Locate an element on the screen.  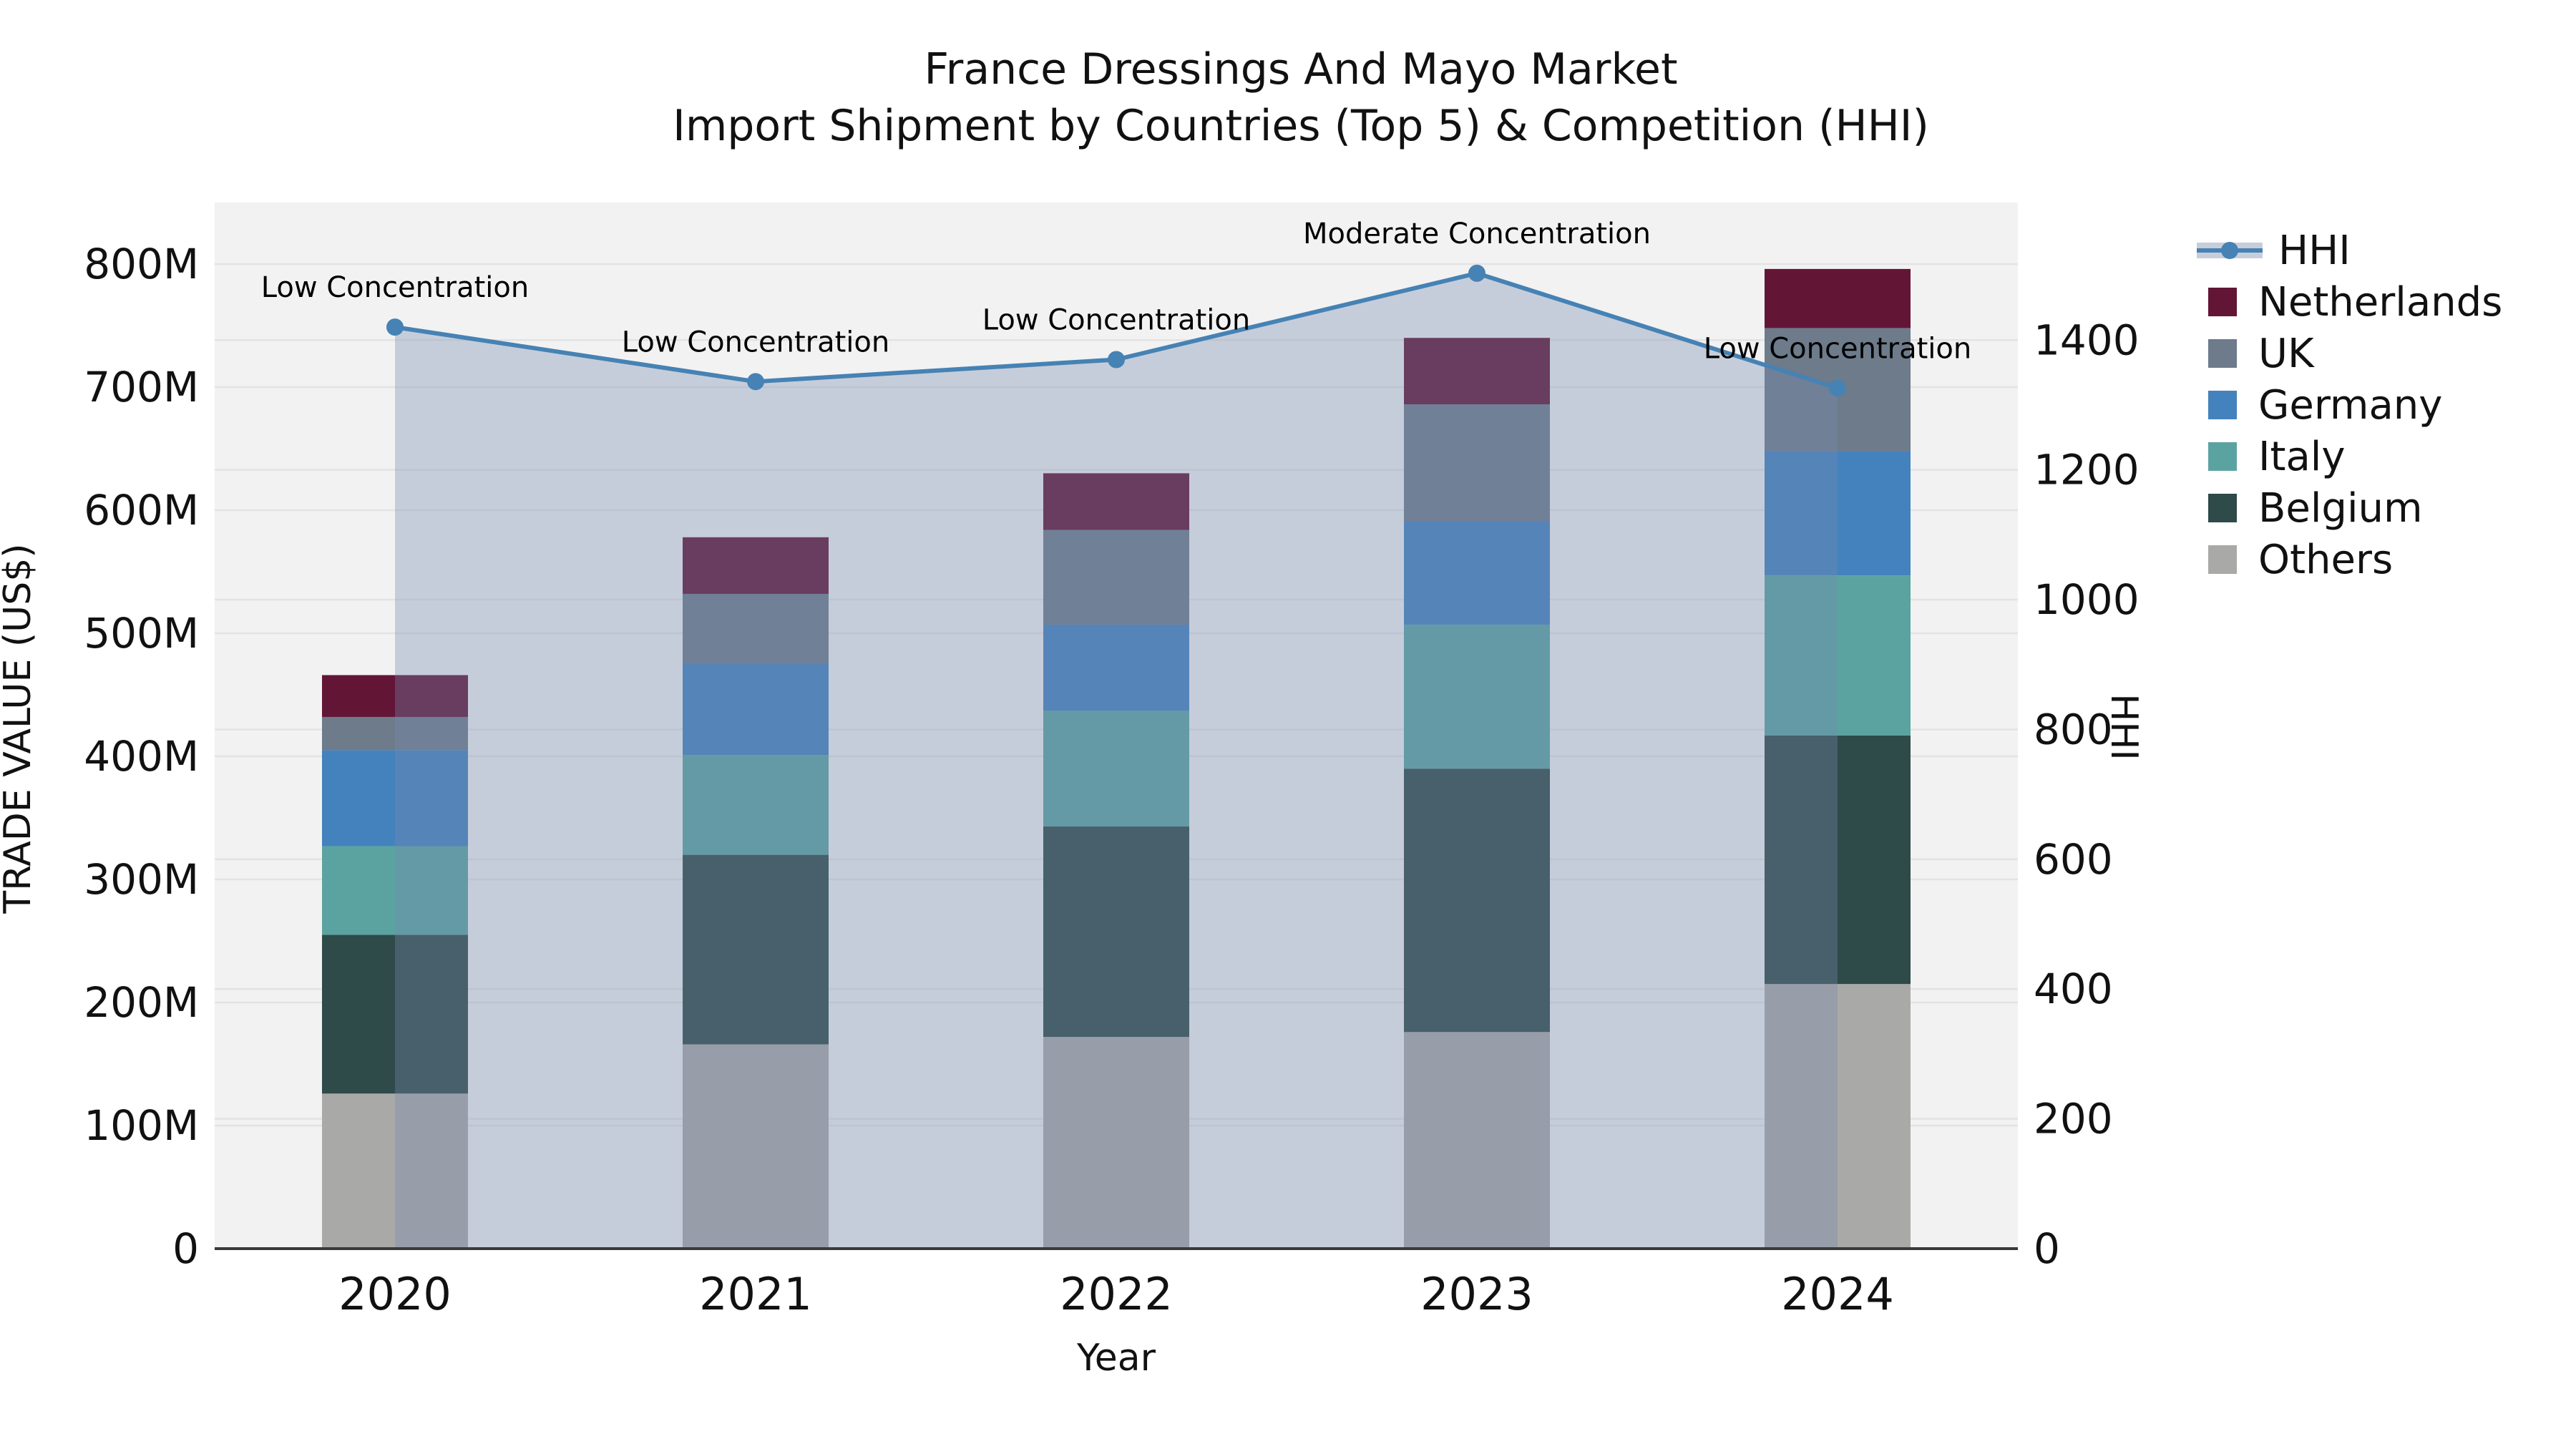
legend-item-others: Others is located at coordinates (2355, 559).